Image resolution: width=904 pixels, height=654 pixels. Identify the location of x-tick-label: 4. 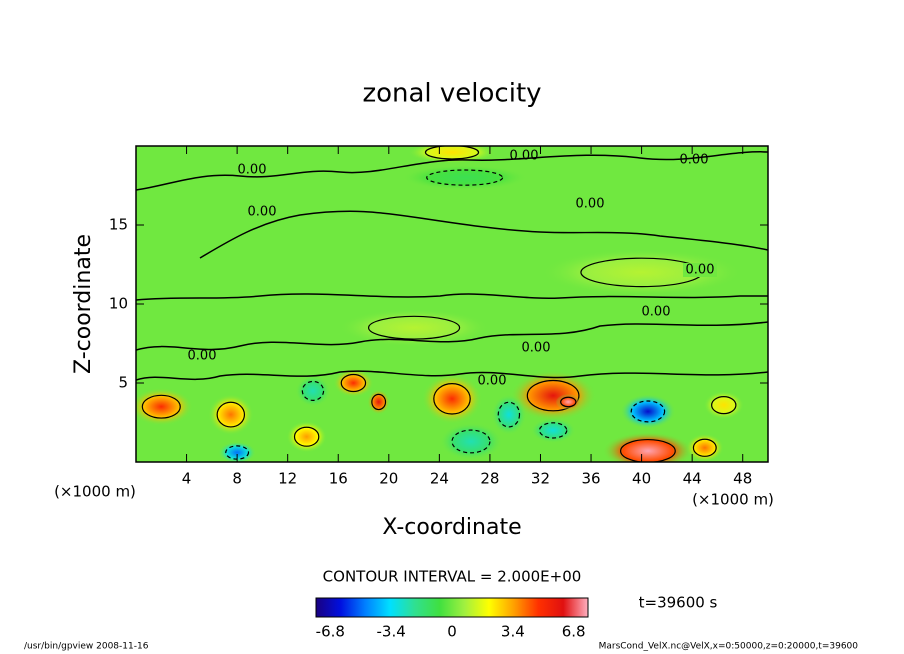
(187, 479).